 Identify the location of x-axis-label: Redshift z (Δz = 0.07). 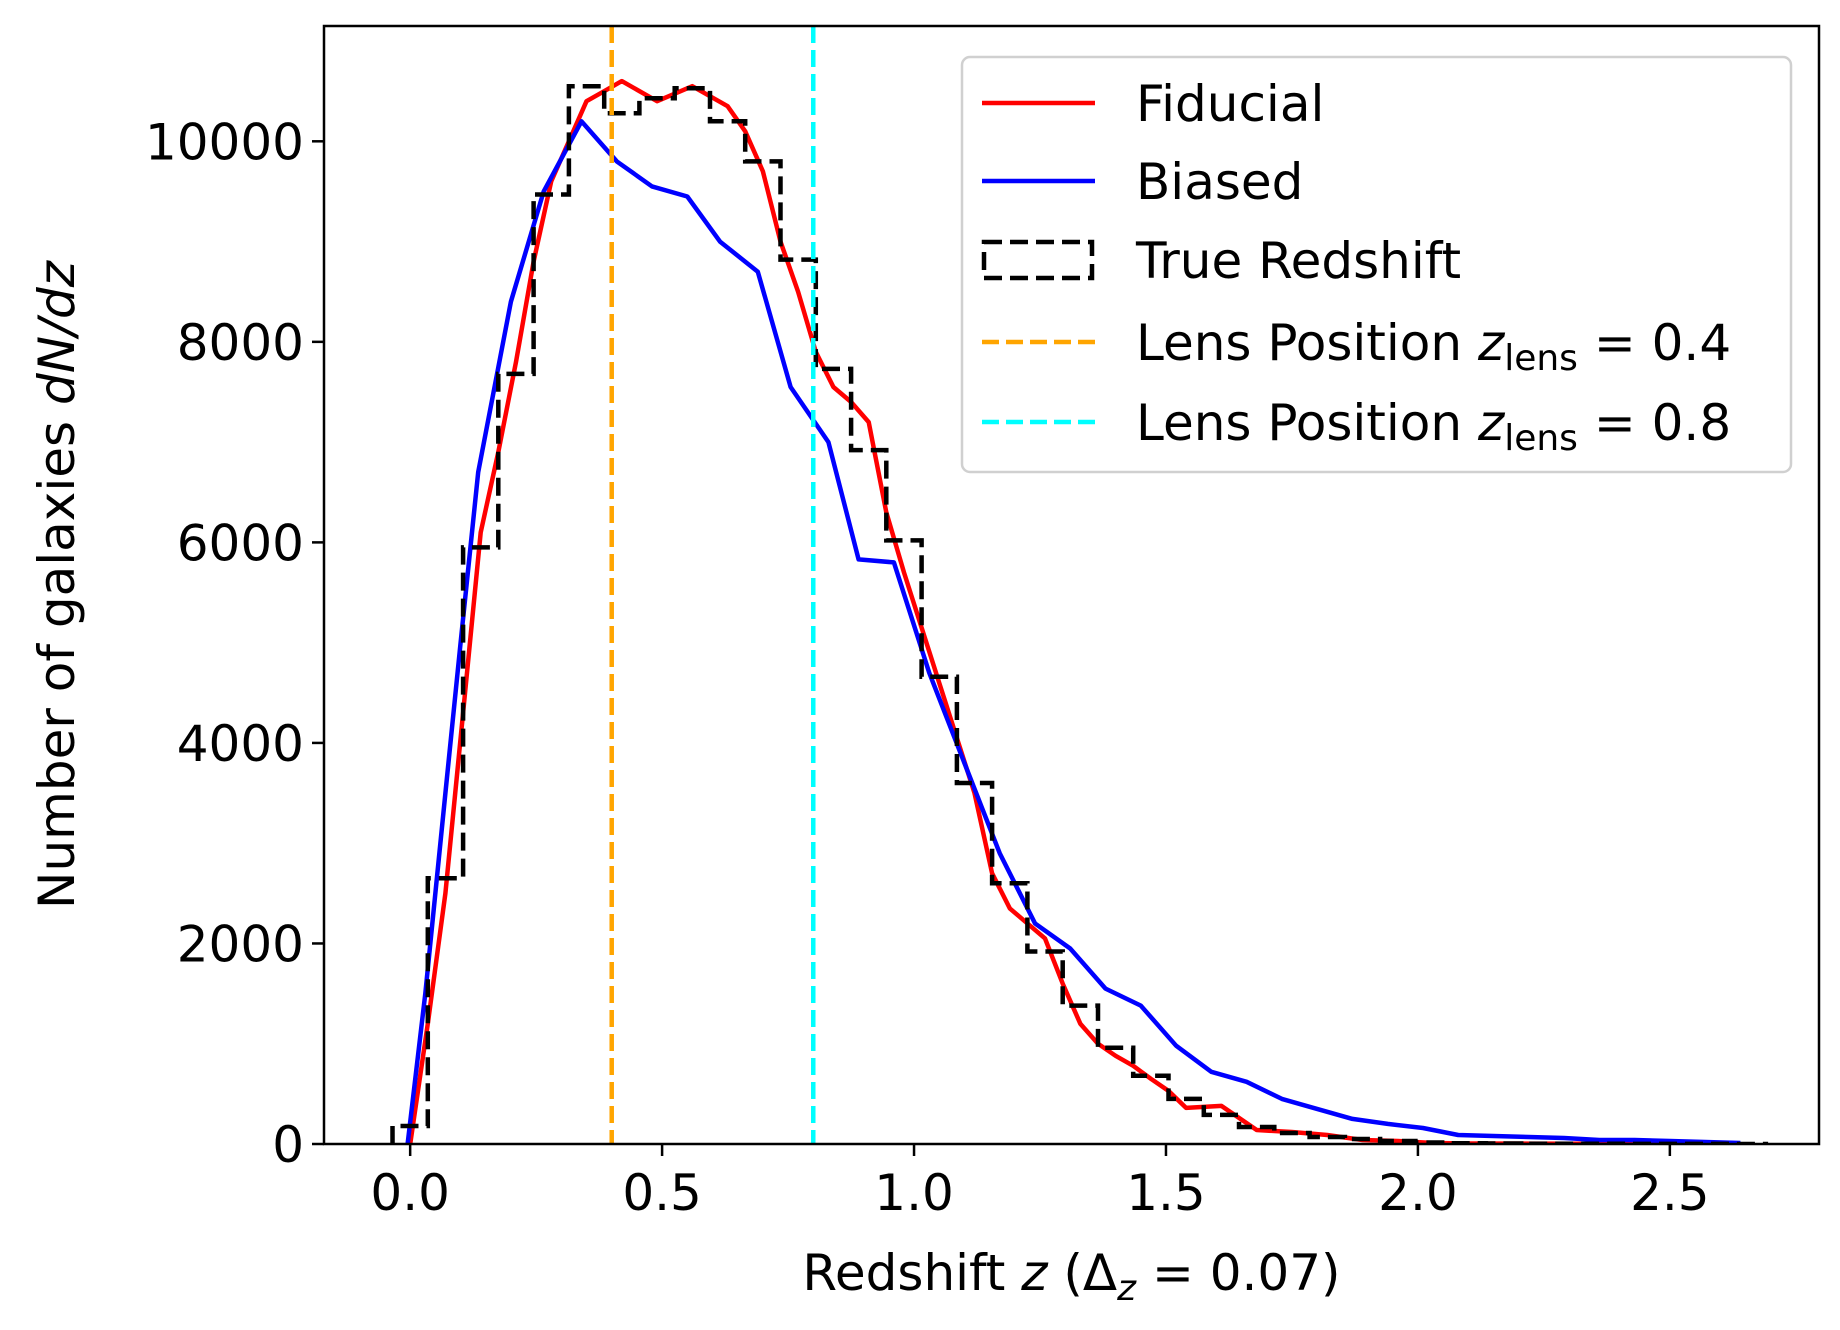
(1071, 1276).